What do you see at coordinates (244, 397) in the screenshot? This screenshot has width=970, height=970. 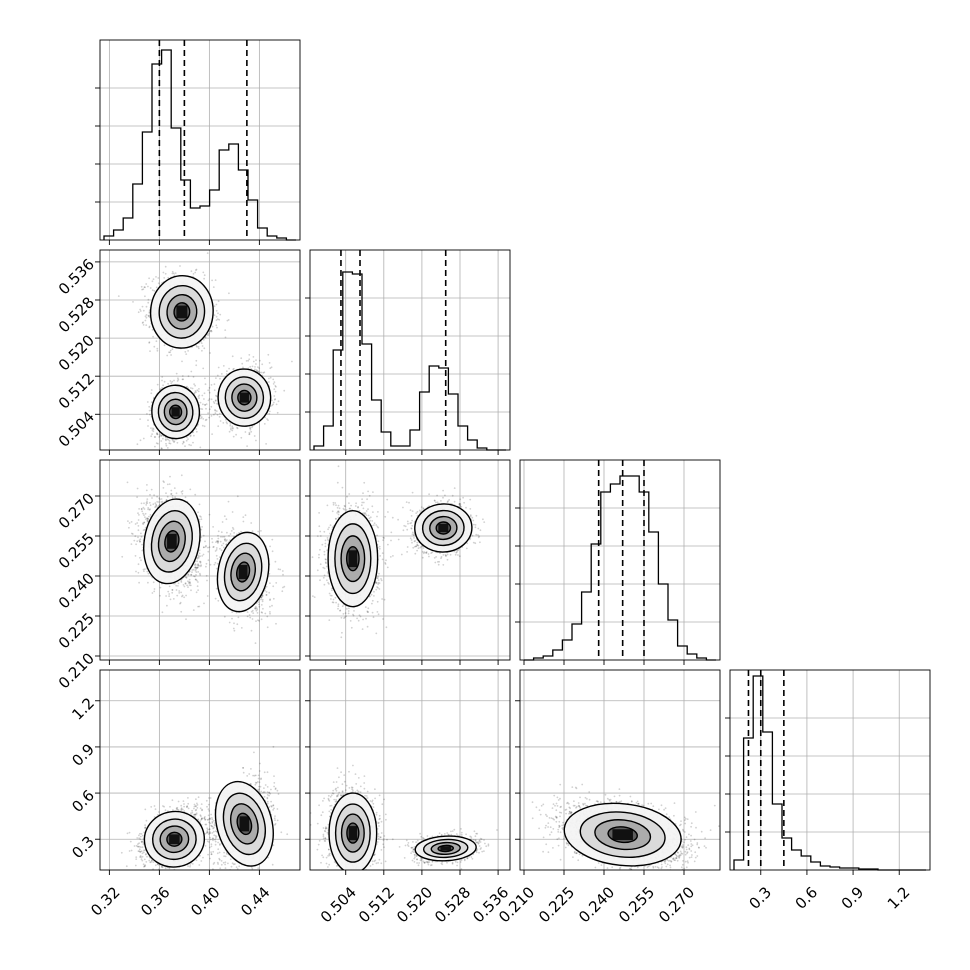 I see `contour-line` at bounding box center [244, 397].